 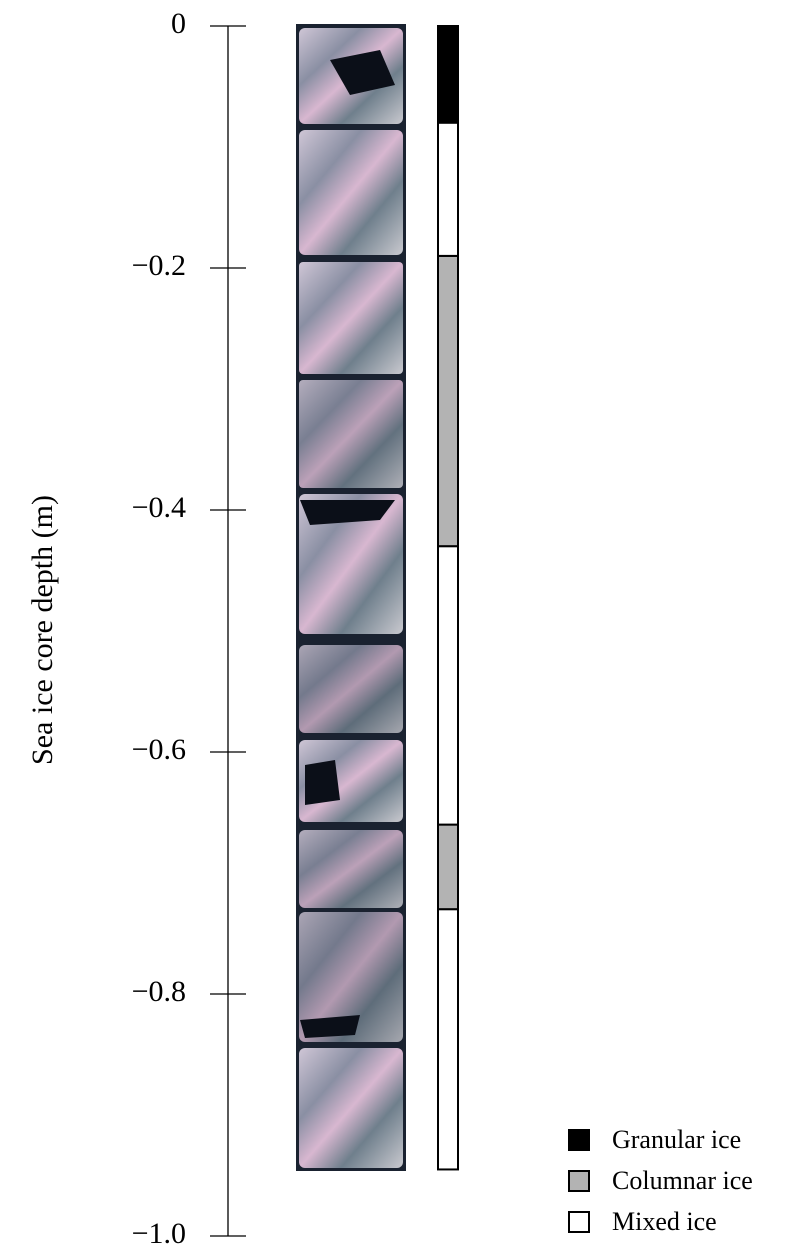 What do you see at coordinates (682, 1180) in the screenshot?
I see `legend-label: Columnar ice` at bounding box center [682, 1180].